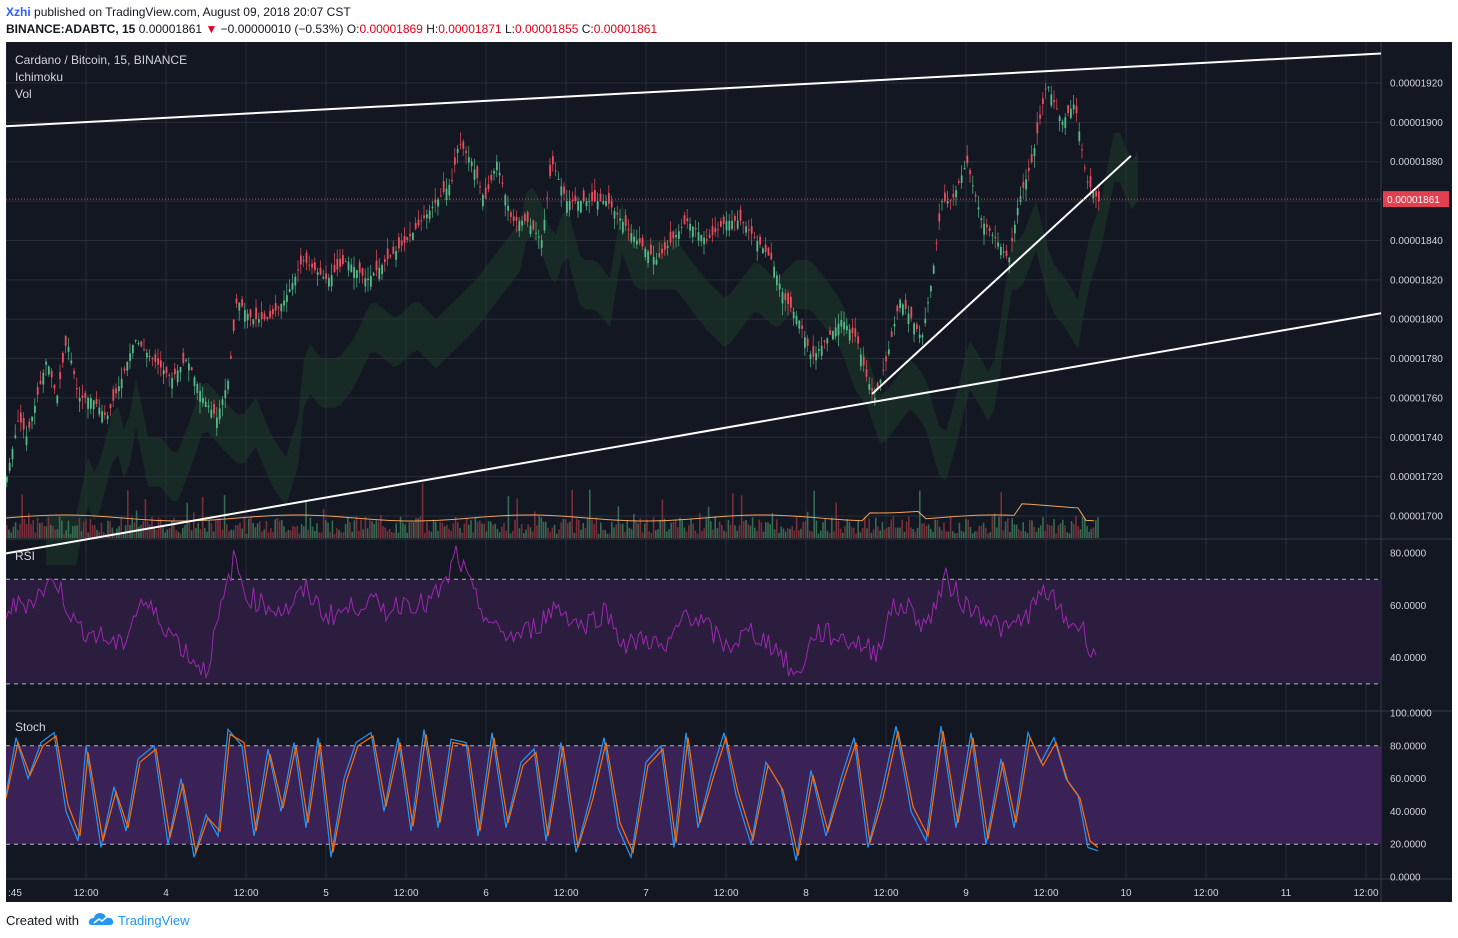  What do you see at coordinates (154, 920) in the screenshot?
I see `tradingview-brand-link: TradingView` at bounding box center [154, 920].